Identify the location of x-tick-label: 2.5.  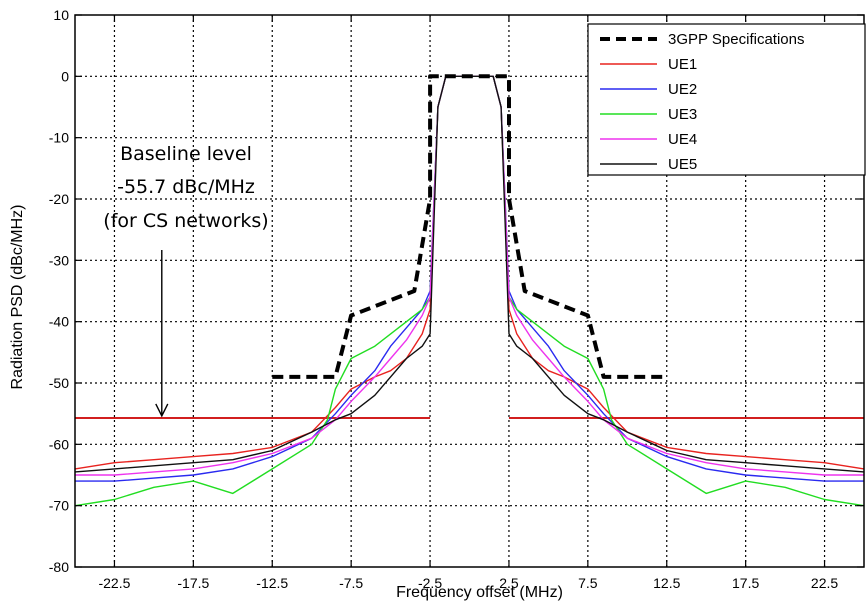
(509, 583).